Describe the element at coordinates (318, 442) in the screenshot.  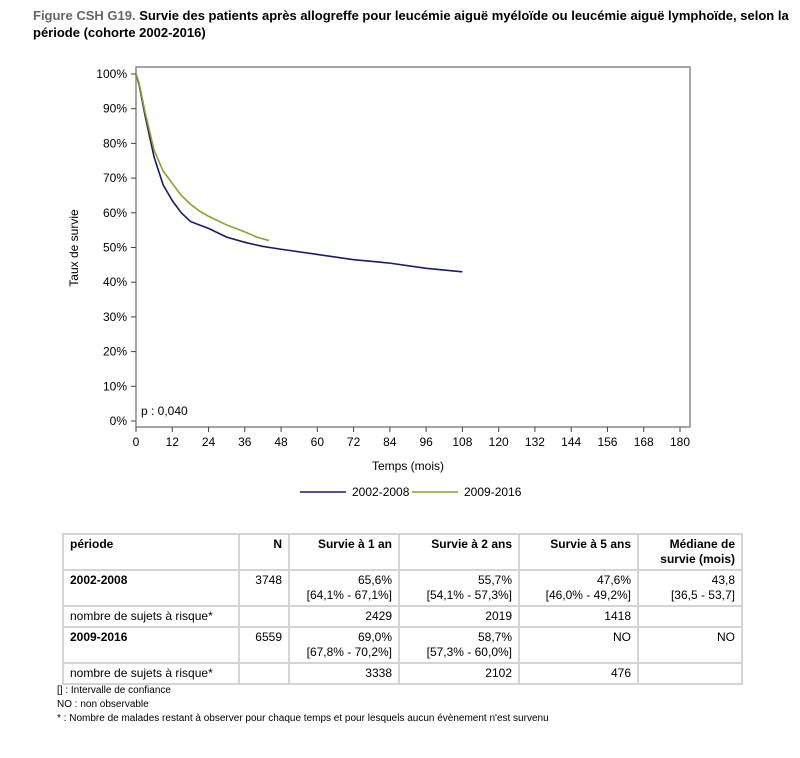
I see `x-tick-label: 60` at that location.